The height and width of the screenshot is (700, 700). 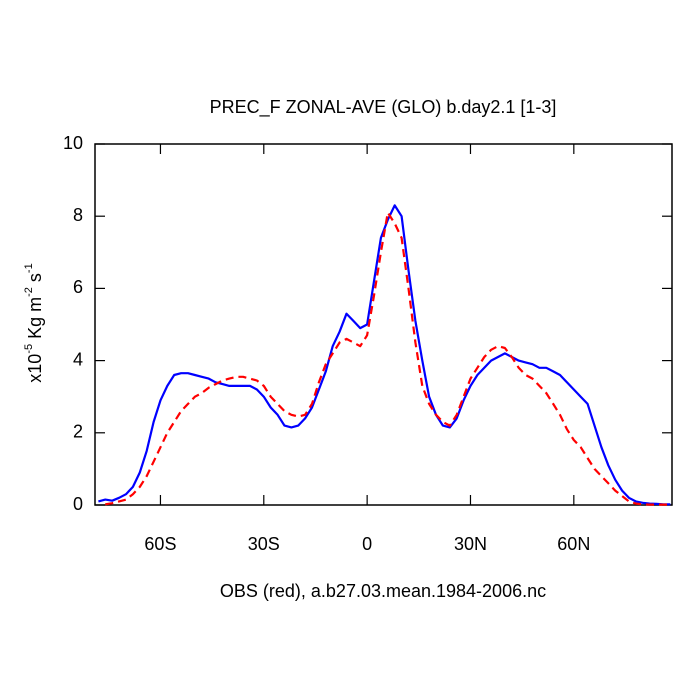 What do you see at coordinates (78, 287) in the screenshot?
I see `y-tick-label: 6` at bounding box center [78, 287].